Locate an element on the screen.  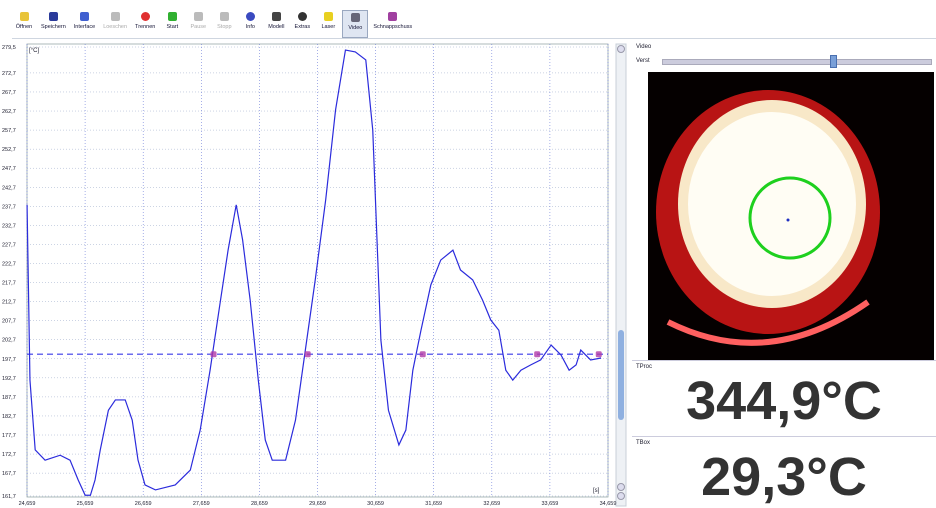
button-label: Modell is located at coordinates (276, 27).